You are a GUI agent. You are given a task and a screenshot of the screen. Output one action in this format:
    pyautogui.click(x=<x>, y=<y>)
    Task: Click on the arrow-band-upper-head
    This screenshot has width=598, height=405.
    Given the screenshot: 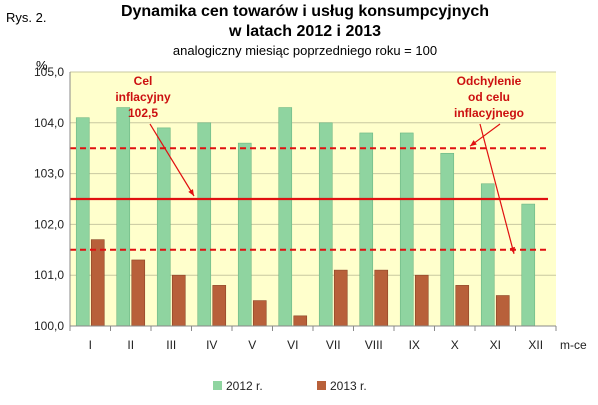 What is the action you would take?
    pyautogui.click(x=473, y=143)
    